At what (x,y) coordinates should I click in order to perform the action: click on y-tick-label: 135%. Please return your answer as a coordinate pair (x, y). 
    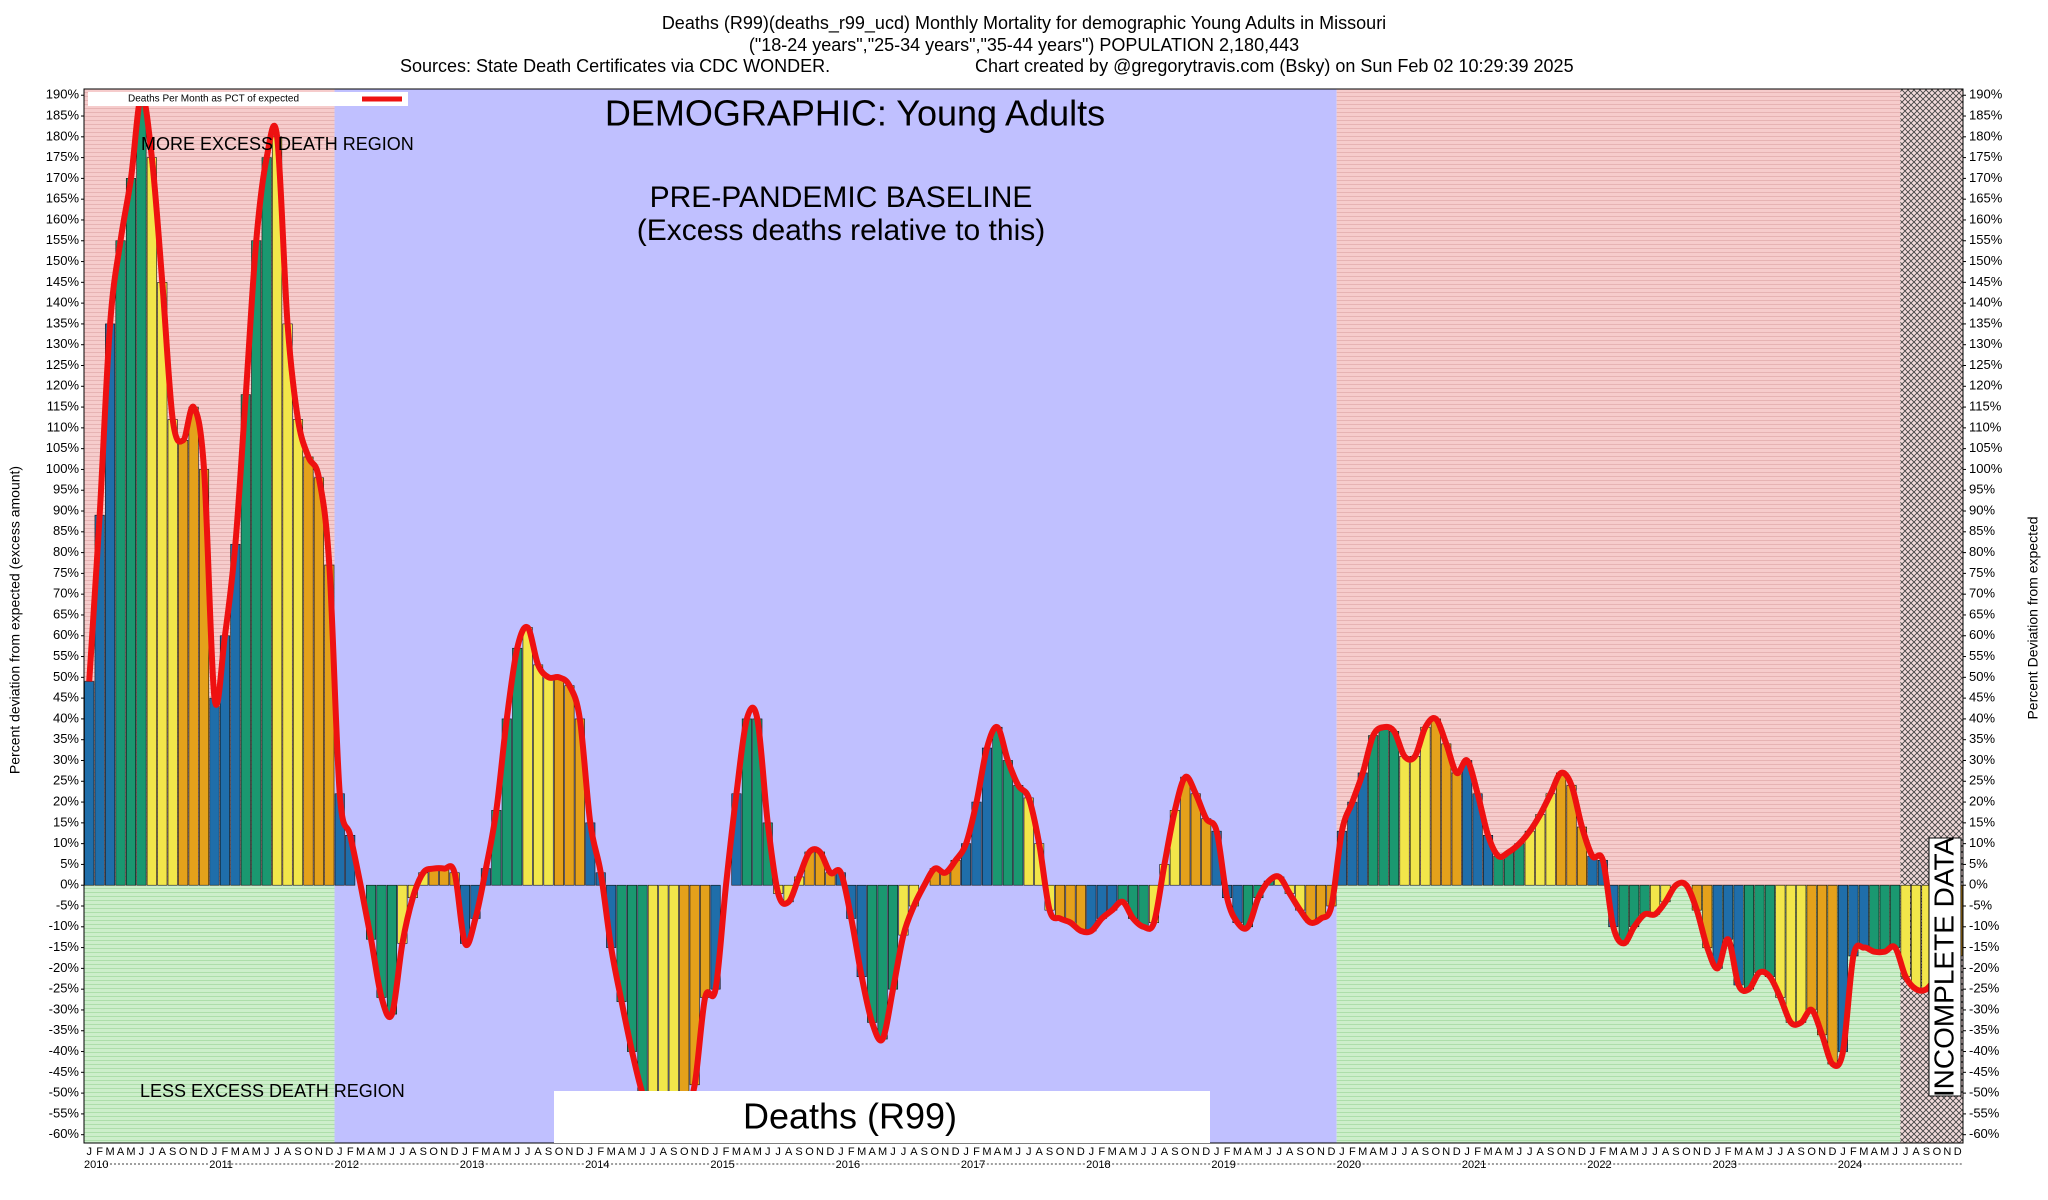
    Looking at the image, I should click on (63, 322).